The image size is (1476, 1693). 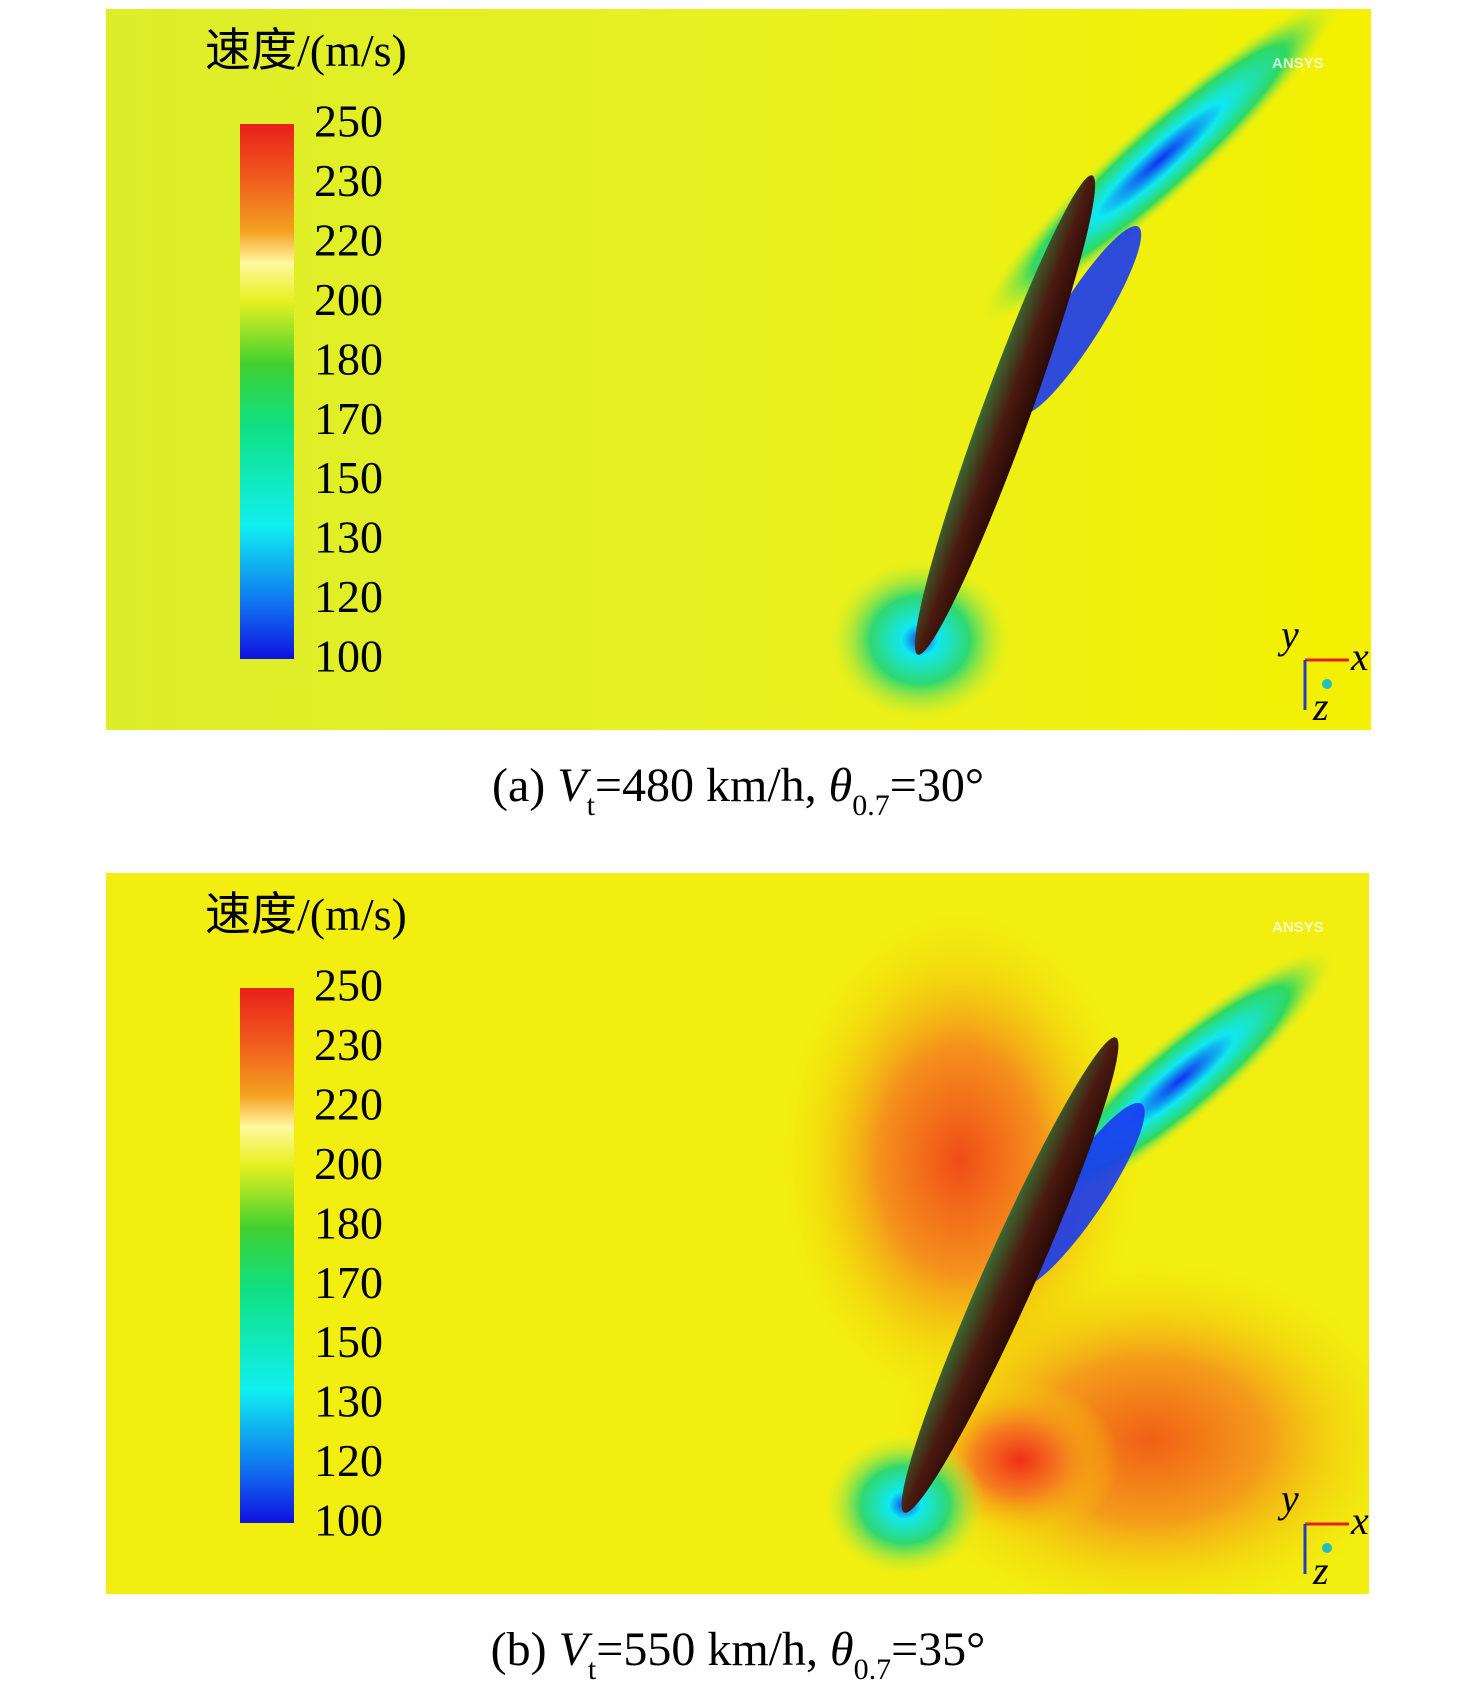 I want to click on caption-label: (b), so click(x=525, y=1649).